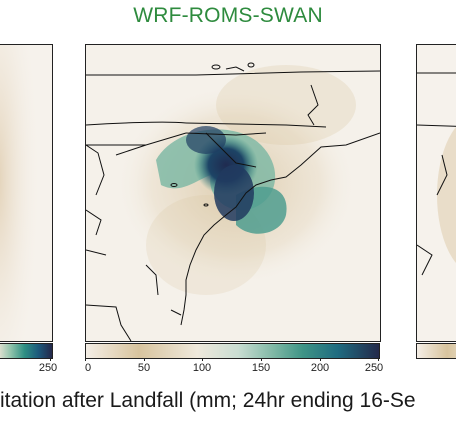 Image resolution: width=456 pixels, height=426 pixels. I want to click on colorbar-tick-label: 50, so click(144, 368).